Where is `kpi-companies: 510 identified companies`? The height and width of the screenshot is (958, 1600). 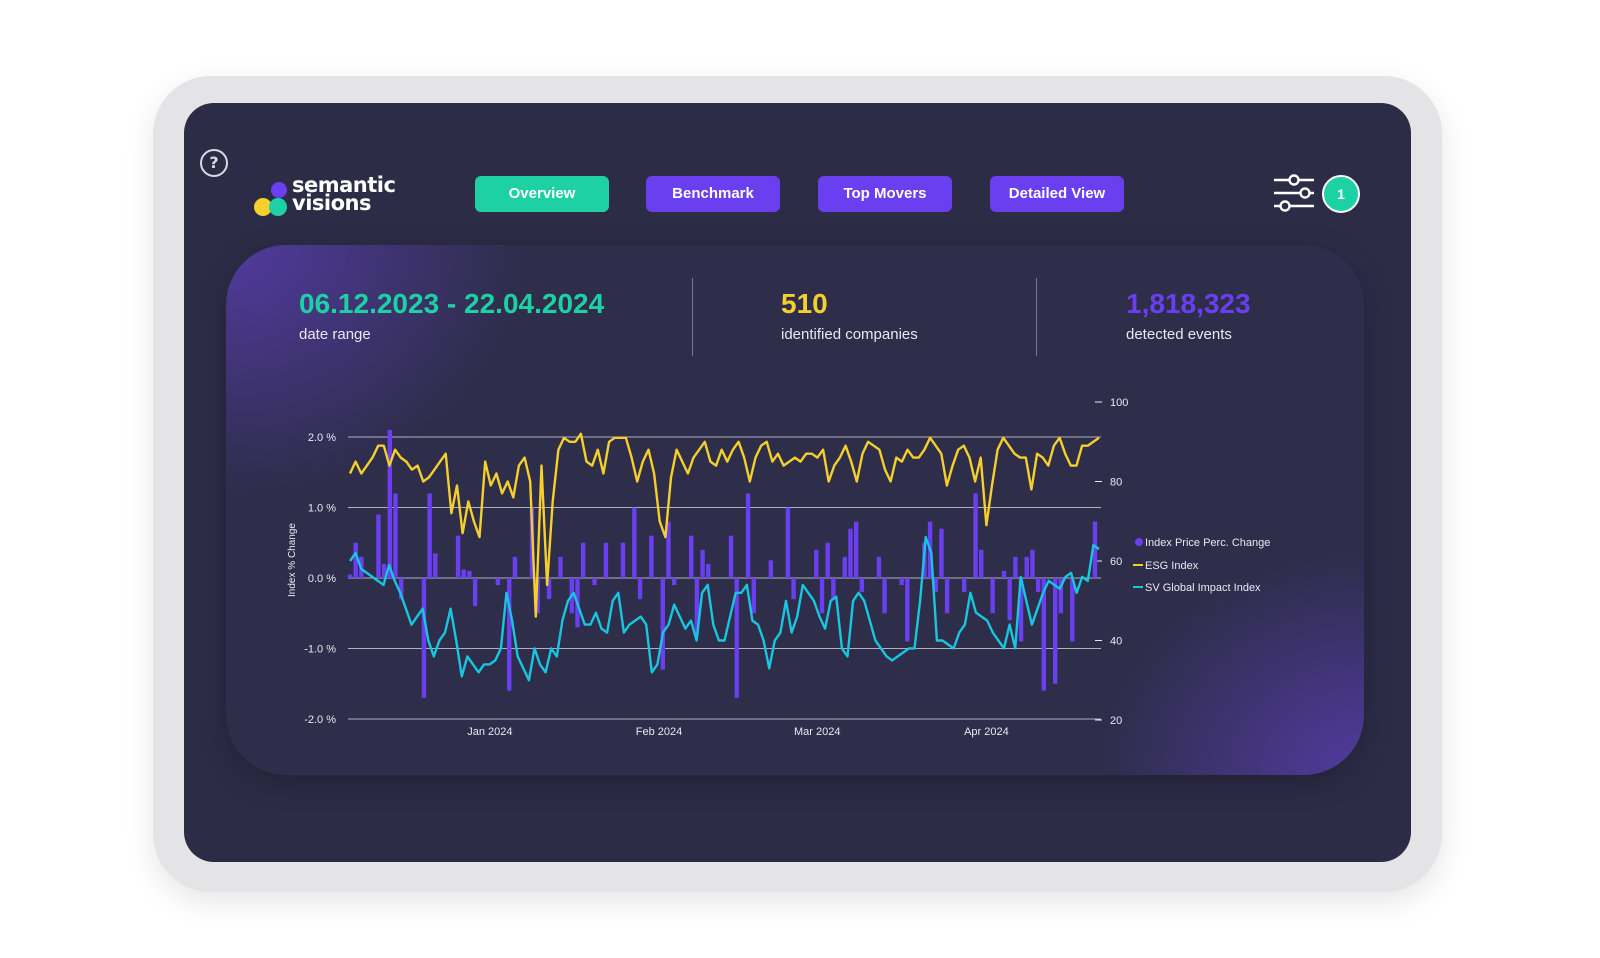
kpi-companies: 510 identified companies is located at coordinates (849, 316).